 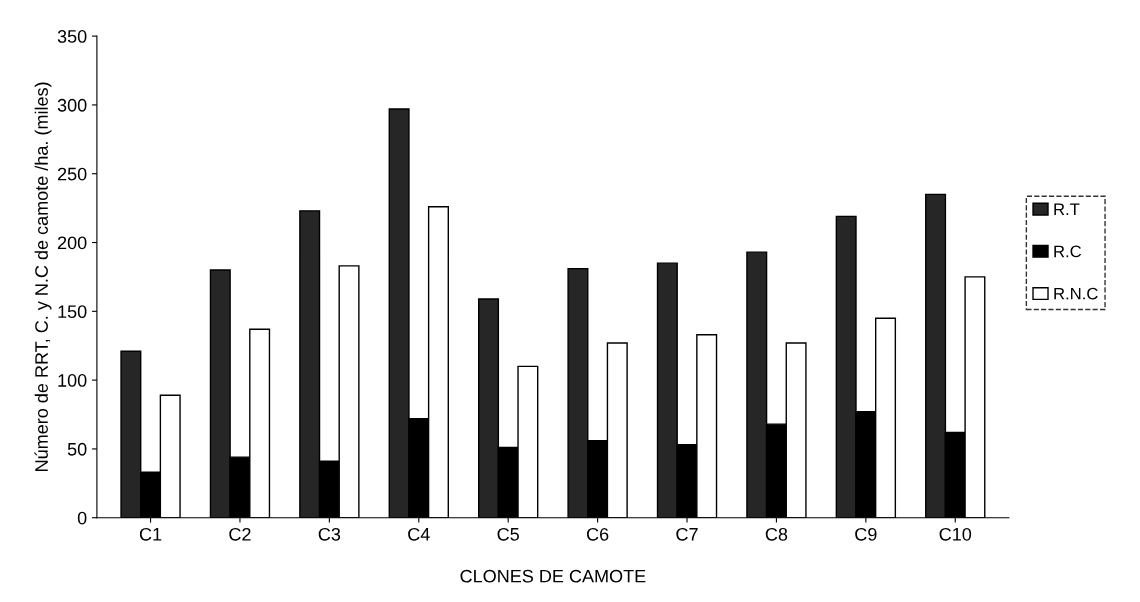 I want to click on x-tick-label: C6, so click(x=597, y=534).